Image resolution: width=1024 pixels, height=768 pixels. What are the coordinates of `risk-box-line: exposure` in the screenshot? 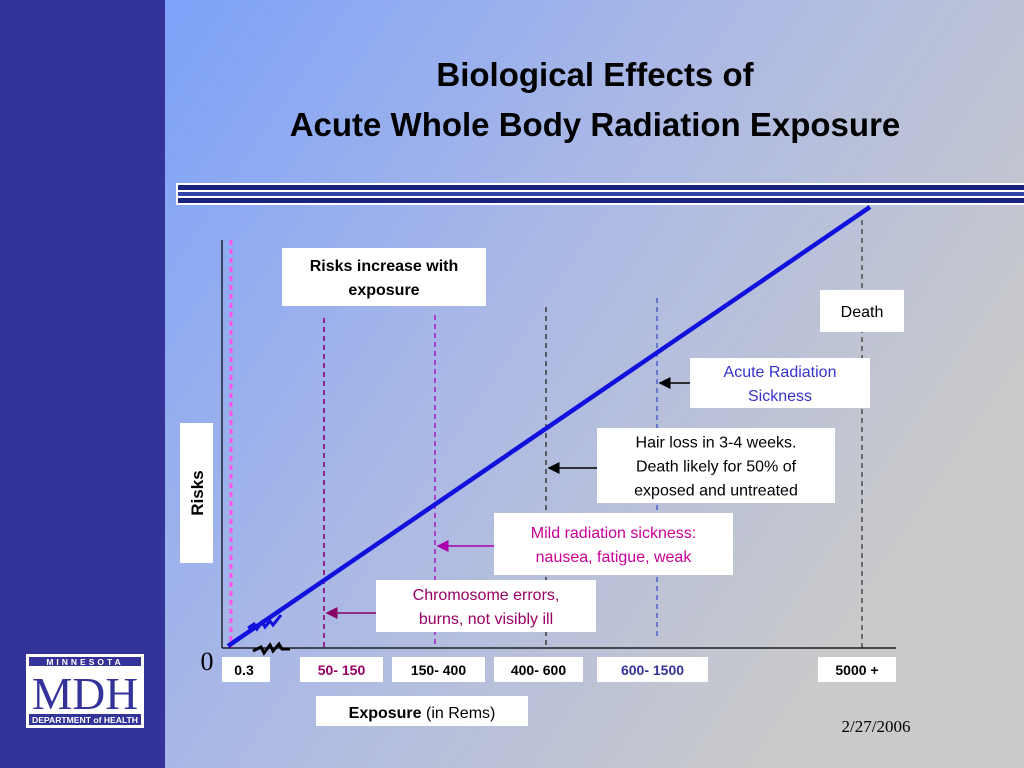 It's located at (383, 290).